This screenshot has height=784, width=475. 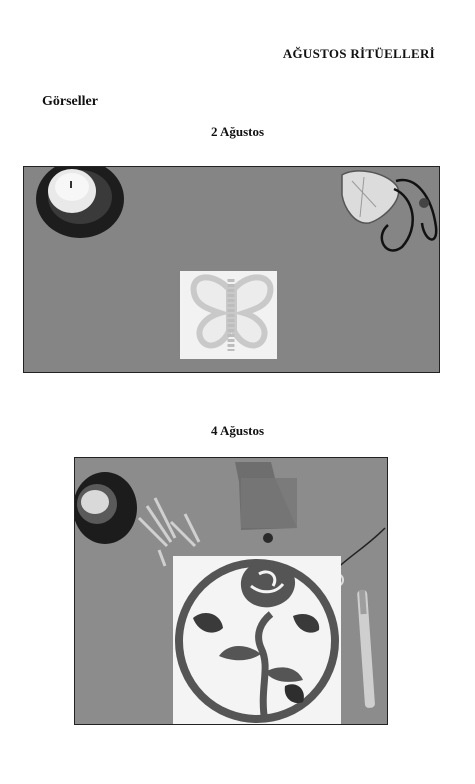 What do you see at coordinates (366, 648) in the screenshot?
I see `pen` at bounding box center [366, 648].